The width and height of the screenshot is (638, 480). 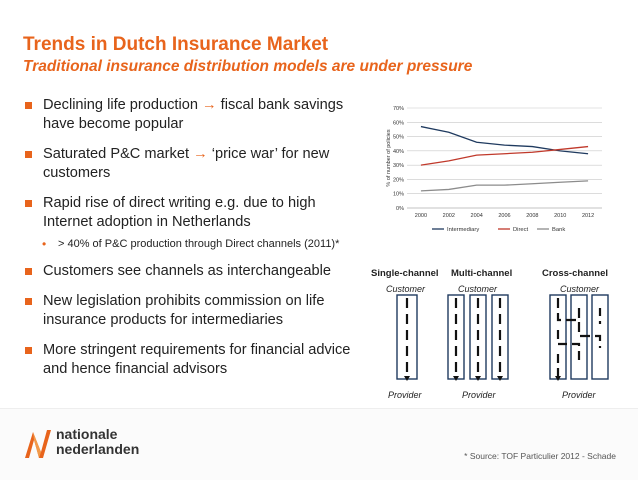 What do you see at coordinates (504, 140) in the screenshot?
I see `series-line-intermediary` at bounding box center [504, 140].